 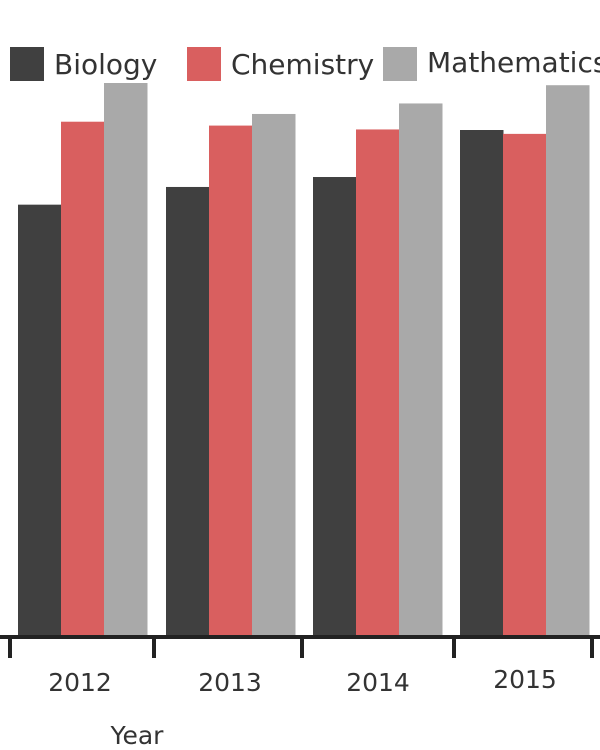 I want to click on bar-biology-2014, so click(x=335, y=406).